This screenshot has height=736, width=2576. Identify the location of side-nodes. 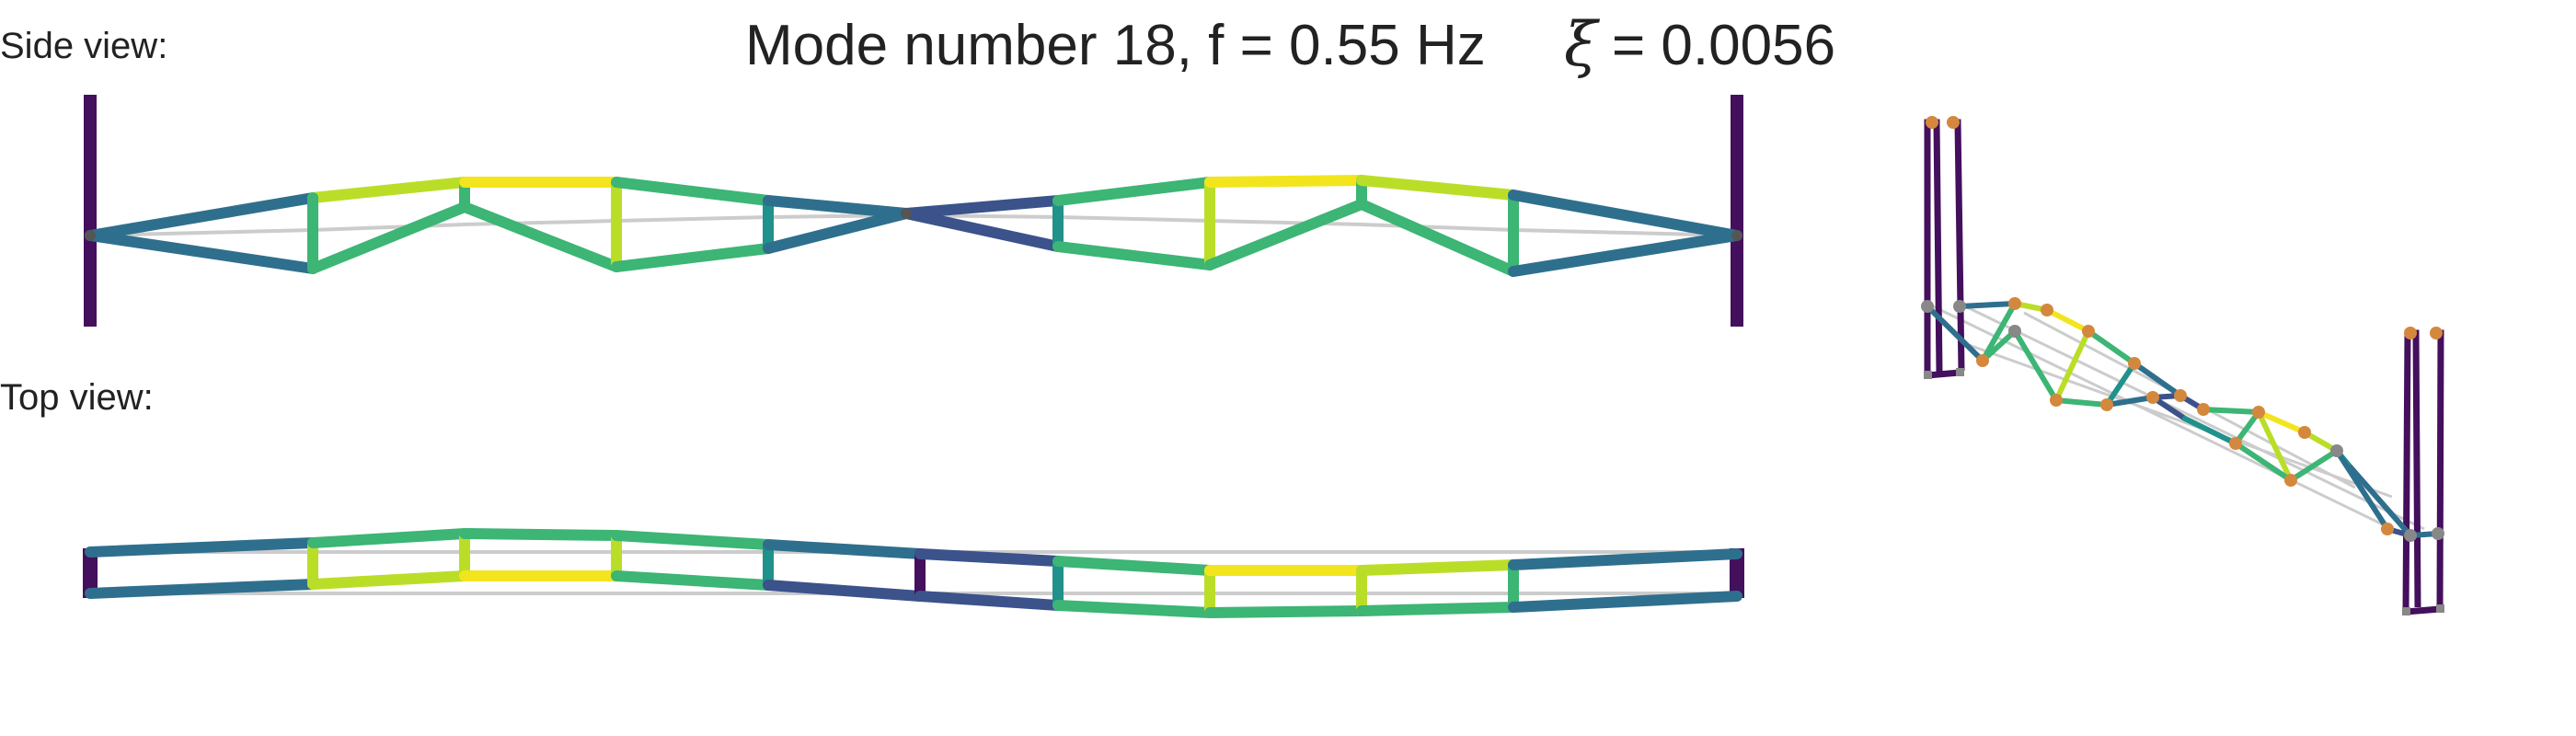
(913, 224).